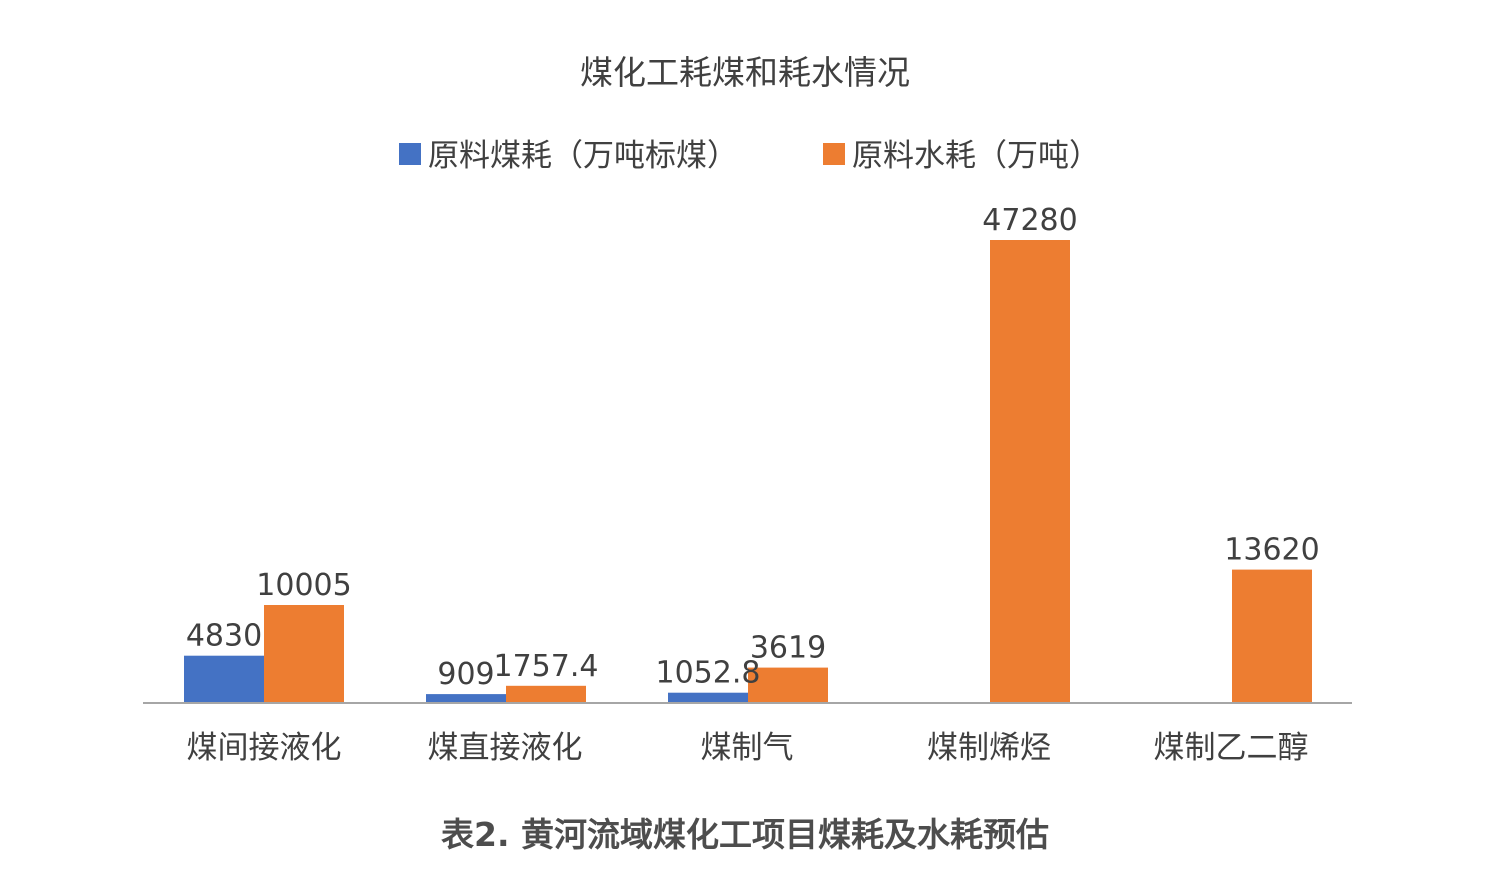 This screenshot has width=1490, height=894. What do you see at coordinates (303, 585) in the screenshot?
I see `value-label-water: 10005` at bounding box center [303, 585].